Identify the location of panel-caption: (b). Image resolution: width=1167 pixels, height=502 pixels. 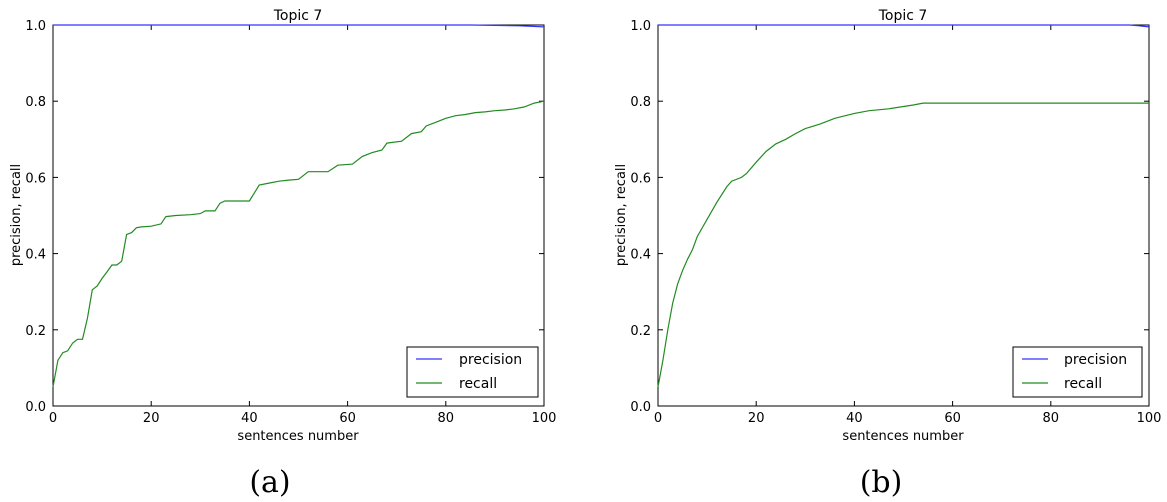
(881, 482).